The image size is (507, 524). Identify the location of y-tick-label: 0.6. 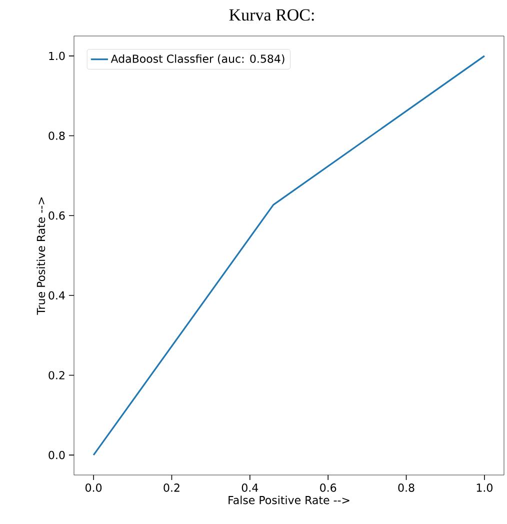
(56, 215).